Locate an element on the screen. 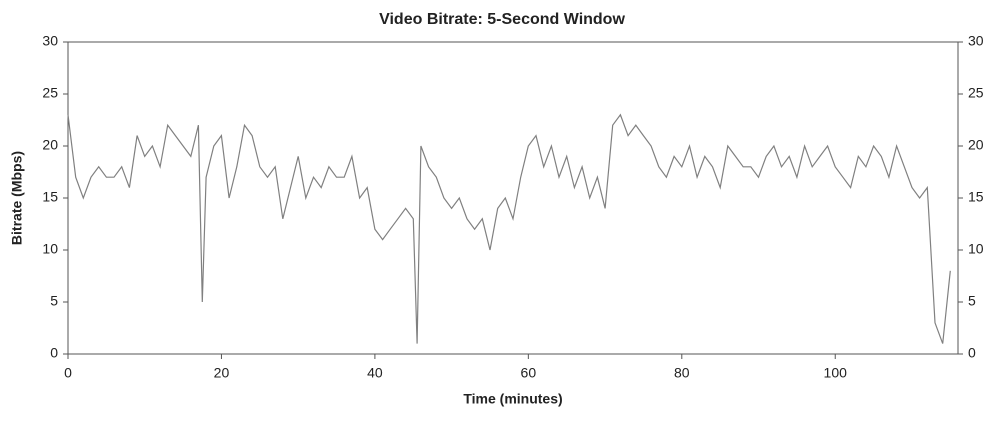 The image size is (1004, 425). y-axis-label: Bitrate (Mbps) is located at coordinates (17, 198).